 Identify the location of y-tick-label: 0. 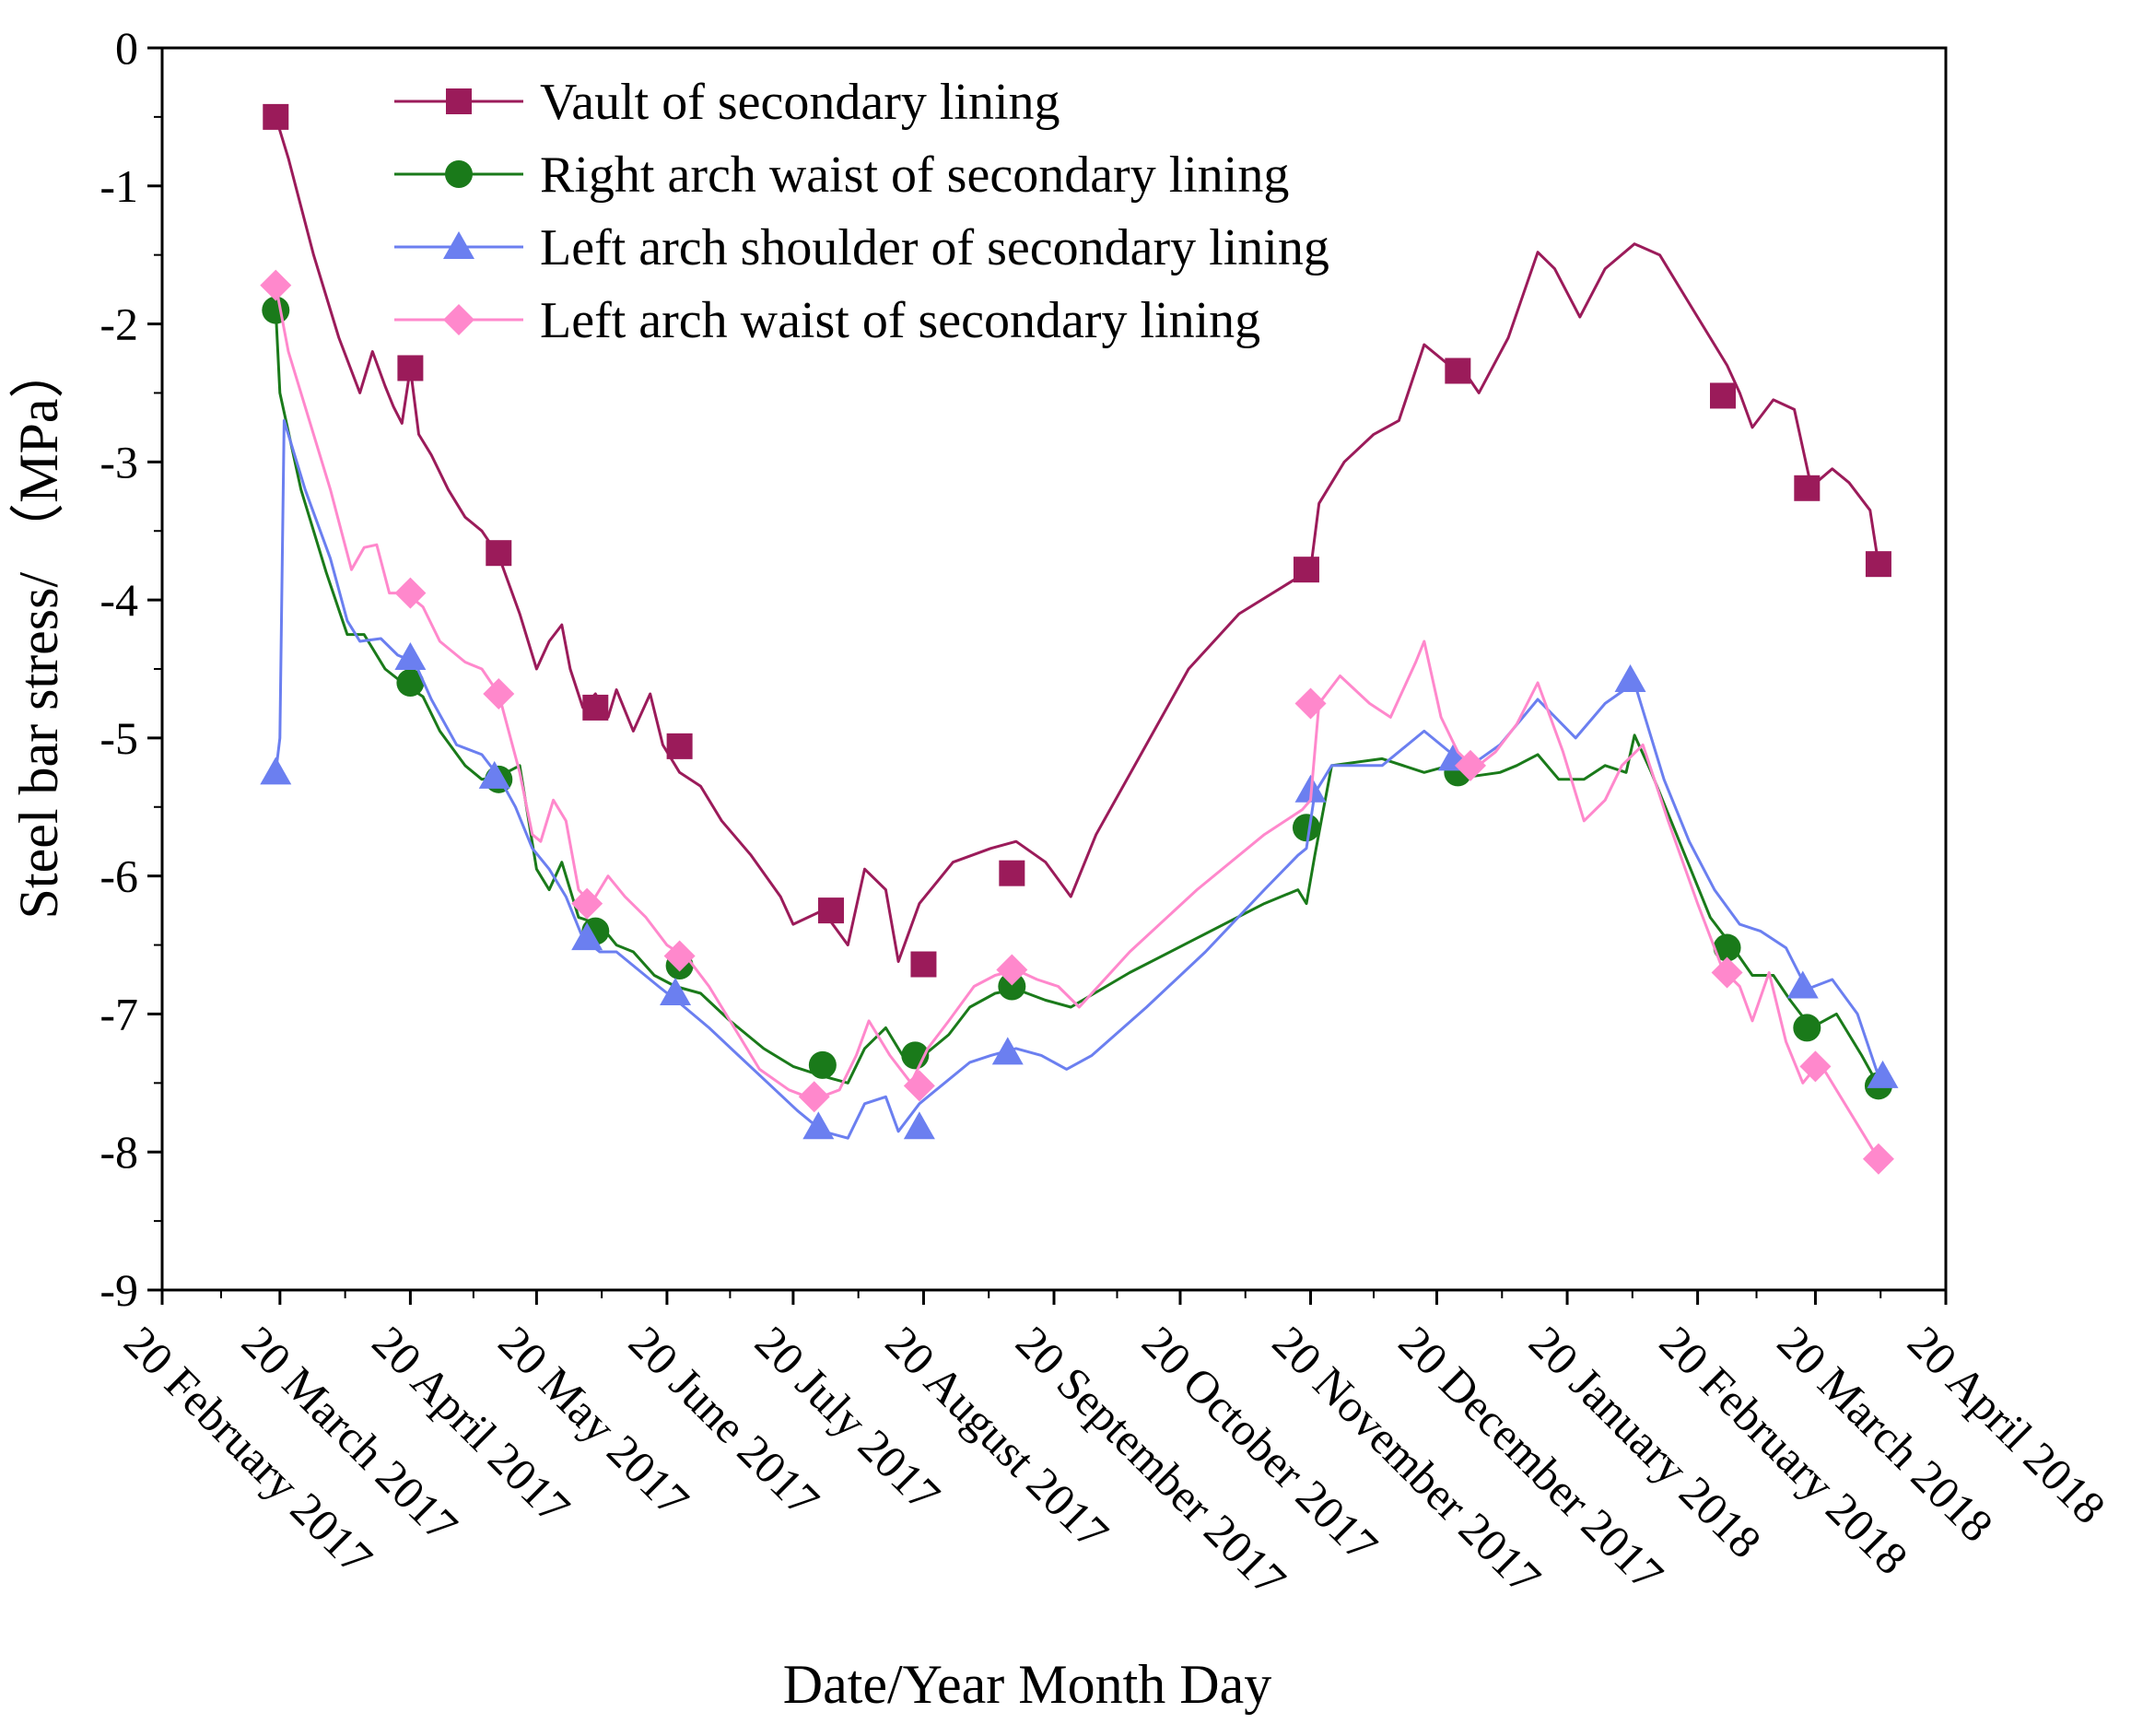
(126, 48).